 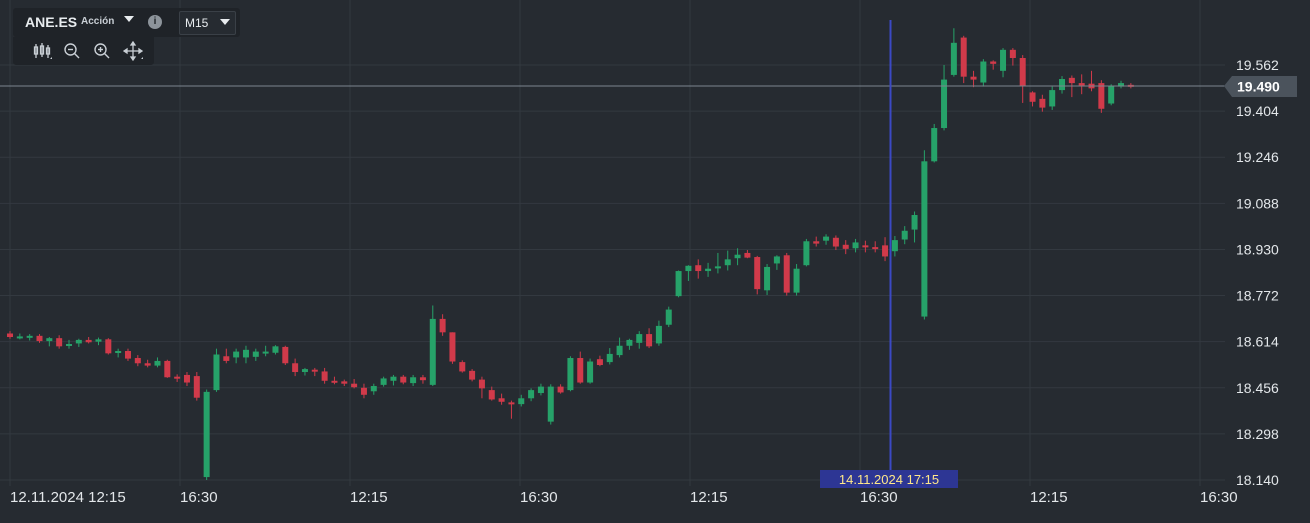 I want to click on zoom-out-icon, so click(x=72, y=51).